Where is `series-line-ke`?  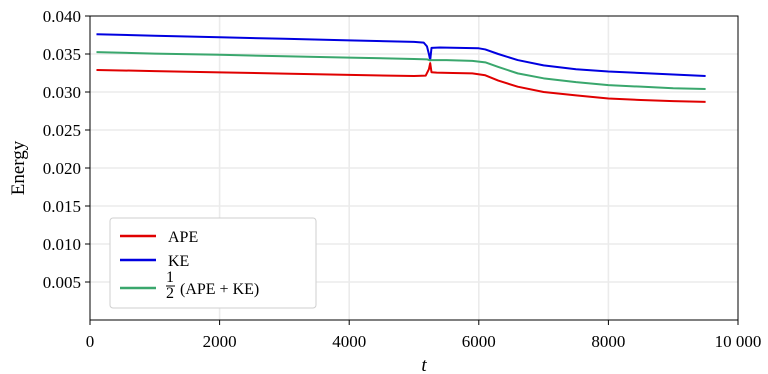
series-line-ke is located at coordinates (401, 55).